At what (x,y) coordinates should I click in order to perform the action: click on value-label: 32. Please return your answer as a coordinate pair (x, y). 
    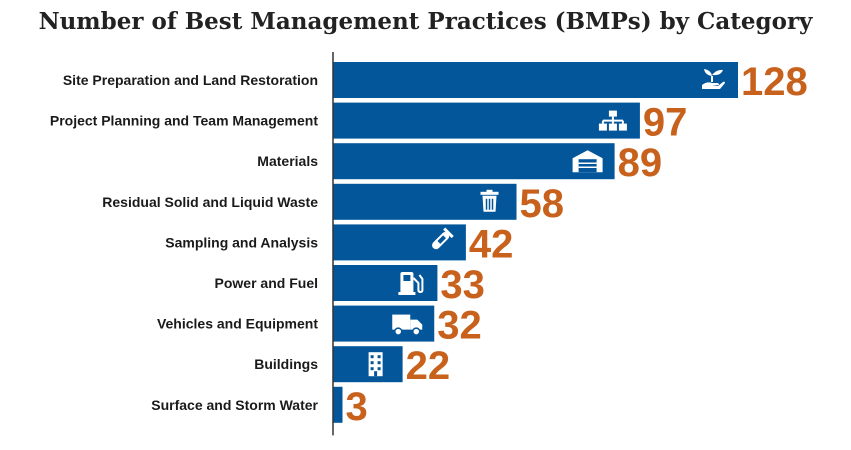
    Looking at the image, I should click on (459, 326).